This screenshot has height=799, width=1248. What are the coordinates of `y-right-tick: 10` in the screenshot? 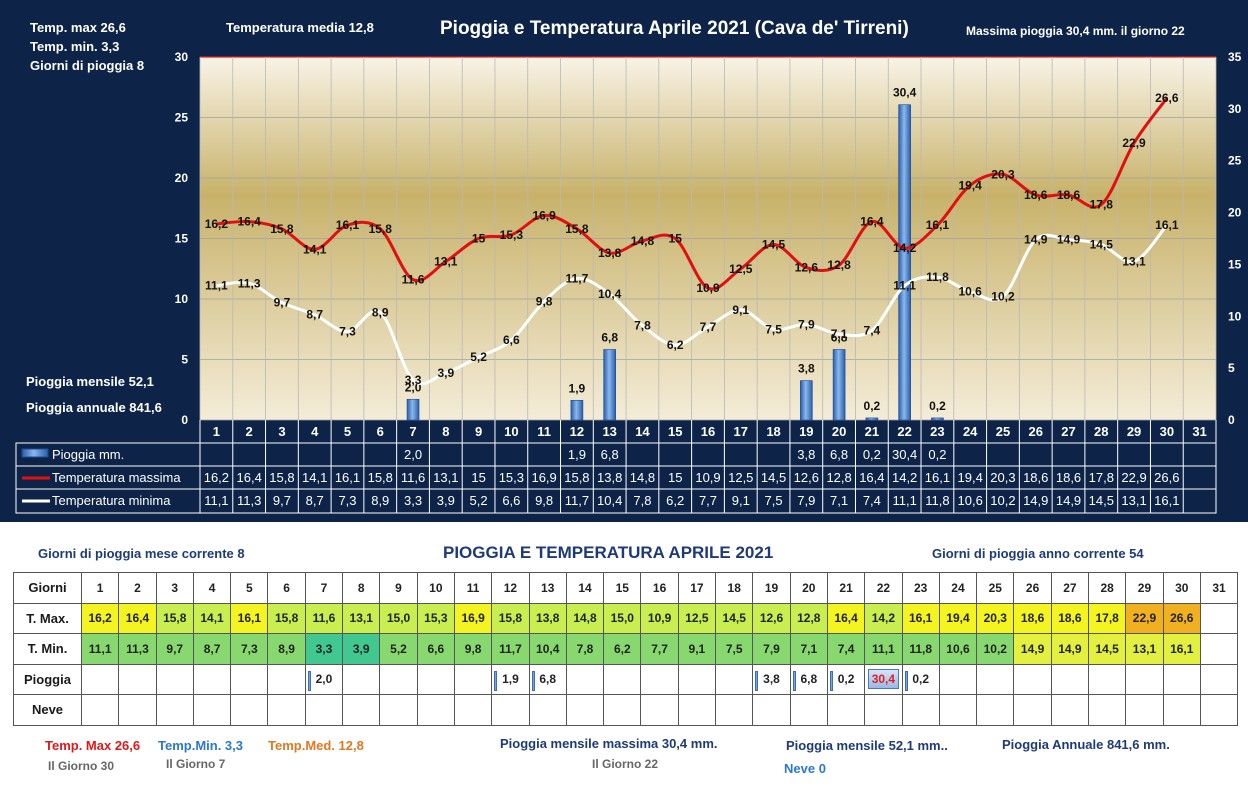 It's located at (1235, 316).